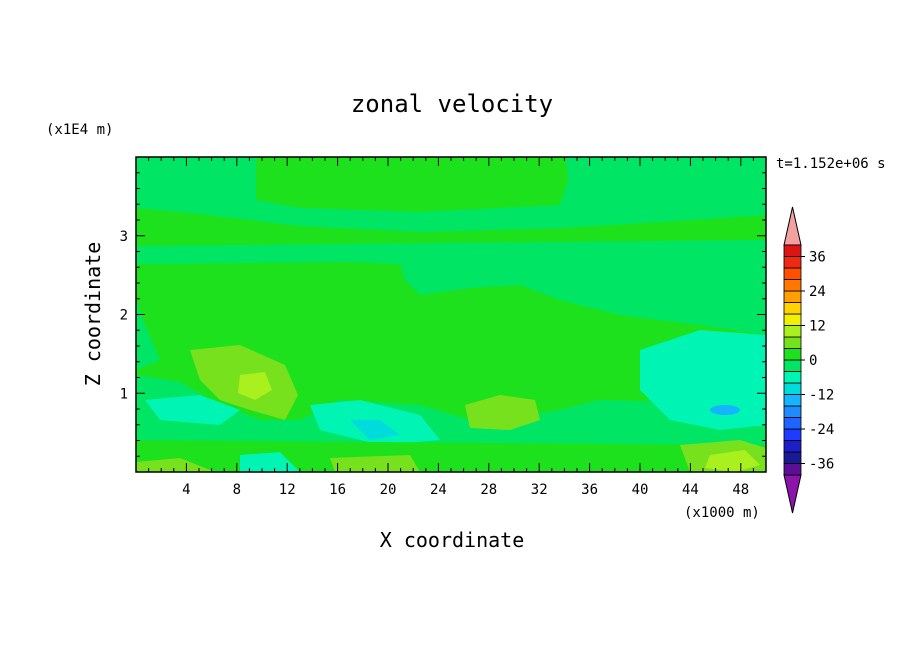 The image size is (904, 654). Describe the element at coordinates (808, 360) in the screenshot. I see `colorbar: 36 24 12 0 -12 -24 -36` at that location.